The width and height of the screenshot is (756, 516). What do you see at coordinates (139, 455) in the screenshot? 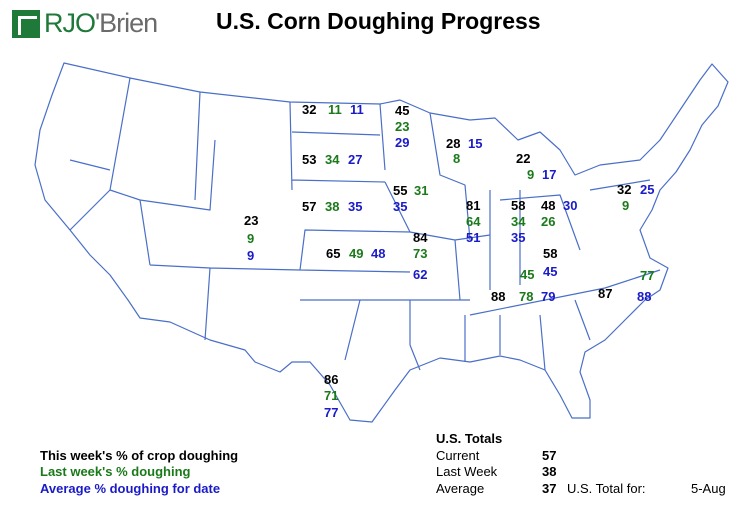
I see `legend-current: This week's % of crop doughing` at bounding box center [139, 455].